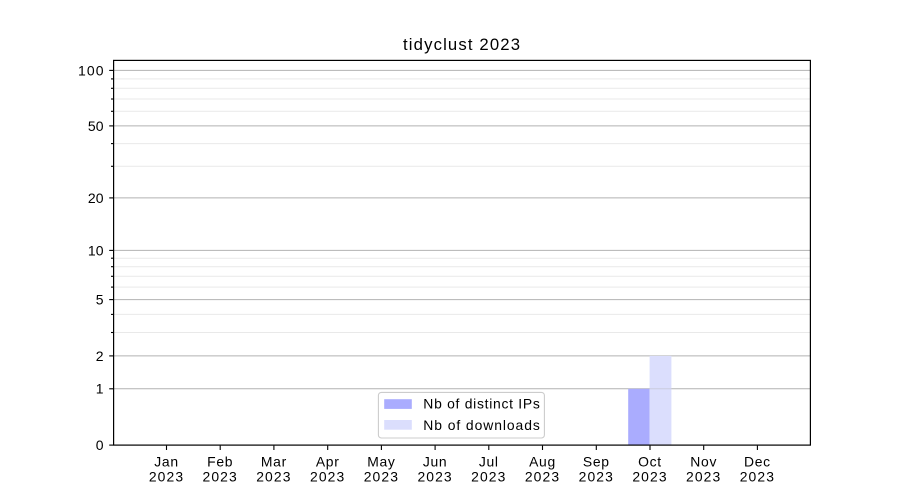 The height and width of the screenshot is (500, 900). Describe the element at coordinates (542, 461) in the screenshot. I see `svg-text: Aug` at that location.